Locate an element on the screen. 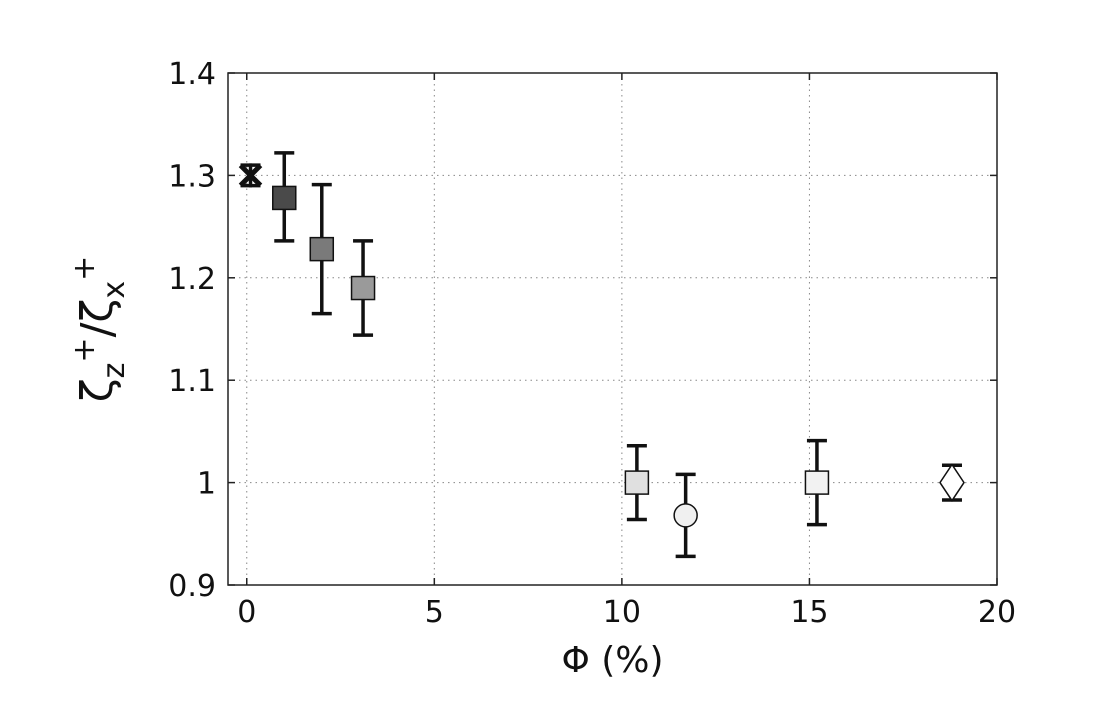  diamond-marker is located at coordinates (952, 482).